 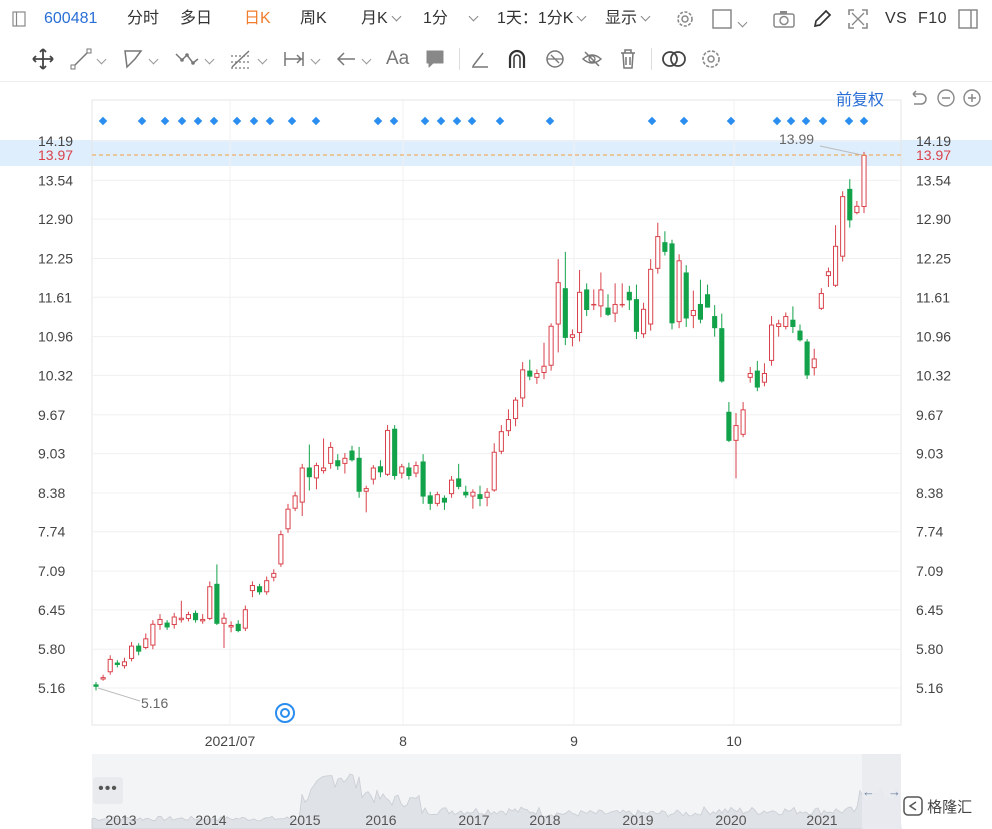 I want to click on overview-right-arrow: →, so click(x=894, y=791).